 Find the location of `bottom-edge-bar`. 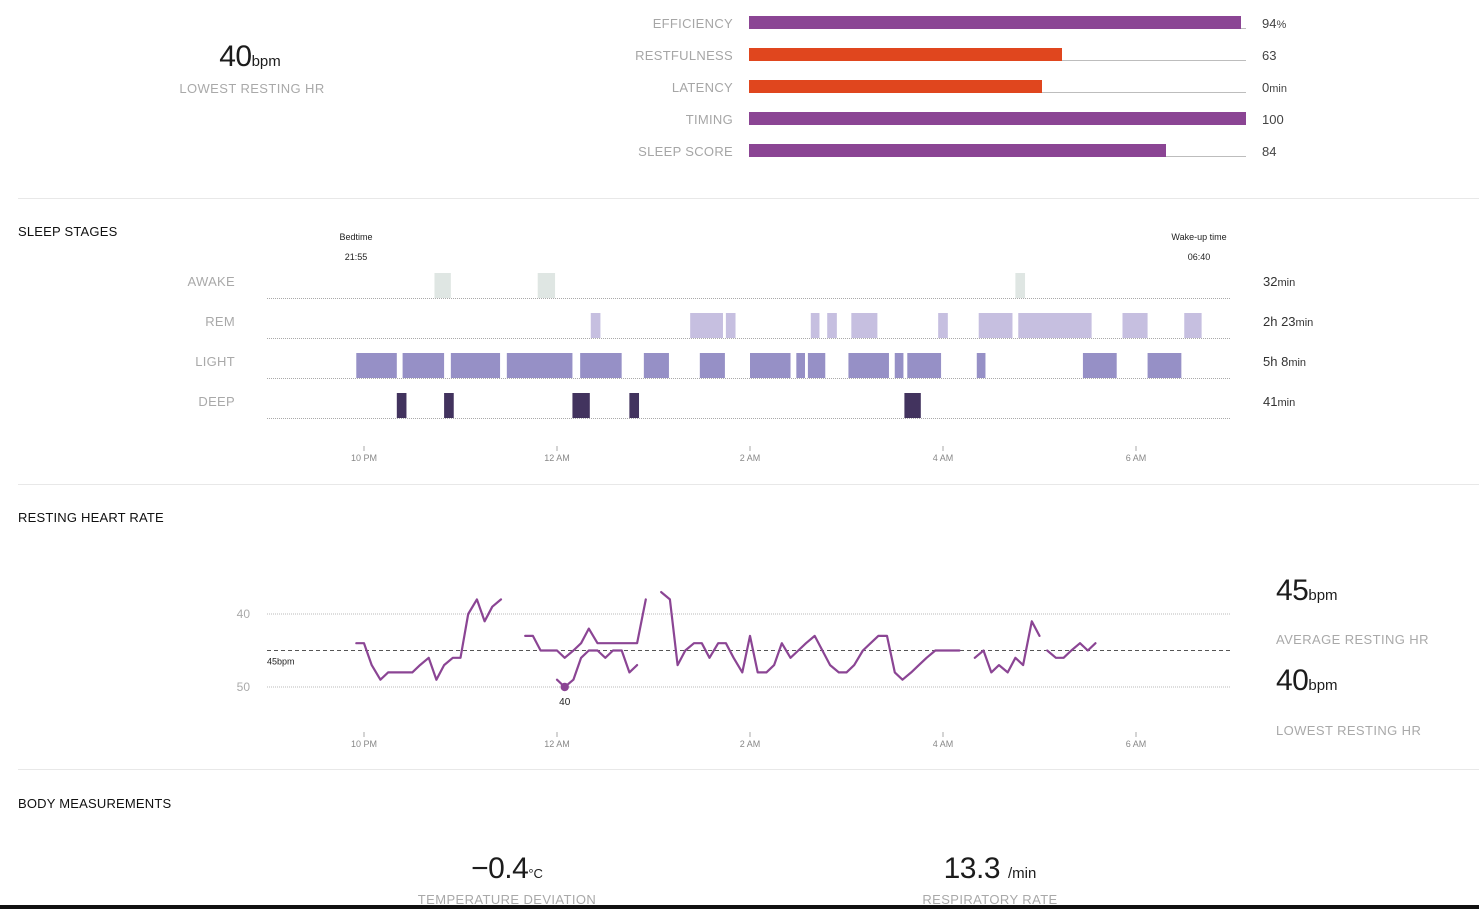

bottom-edge-bar is located at coordinates (739, 907).